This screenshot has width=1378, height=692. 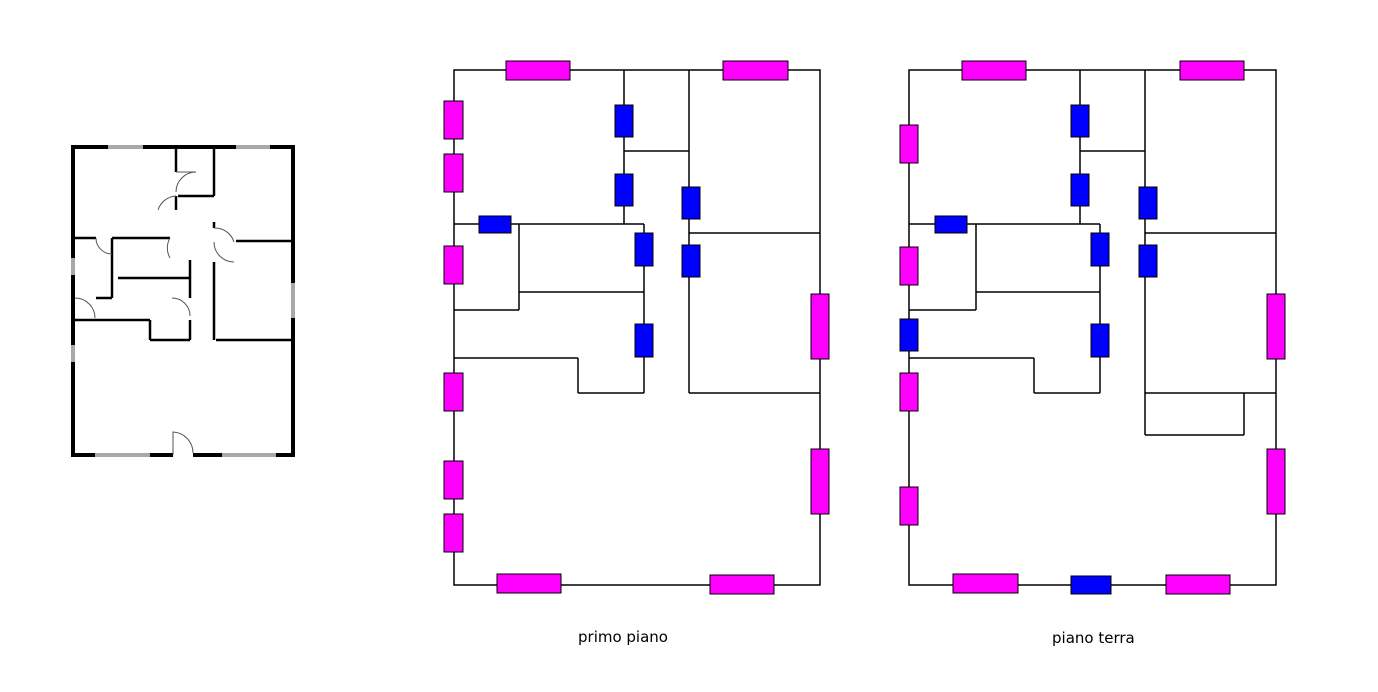 I want to click on sketch-windows, so click(x=183, y=301).